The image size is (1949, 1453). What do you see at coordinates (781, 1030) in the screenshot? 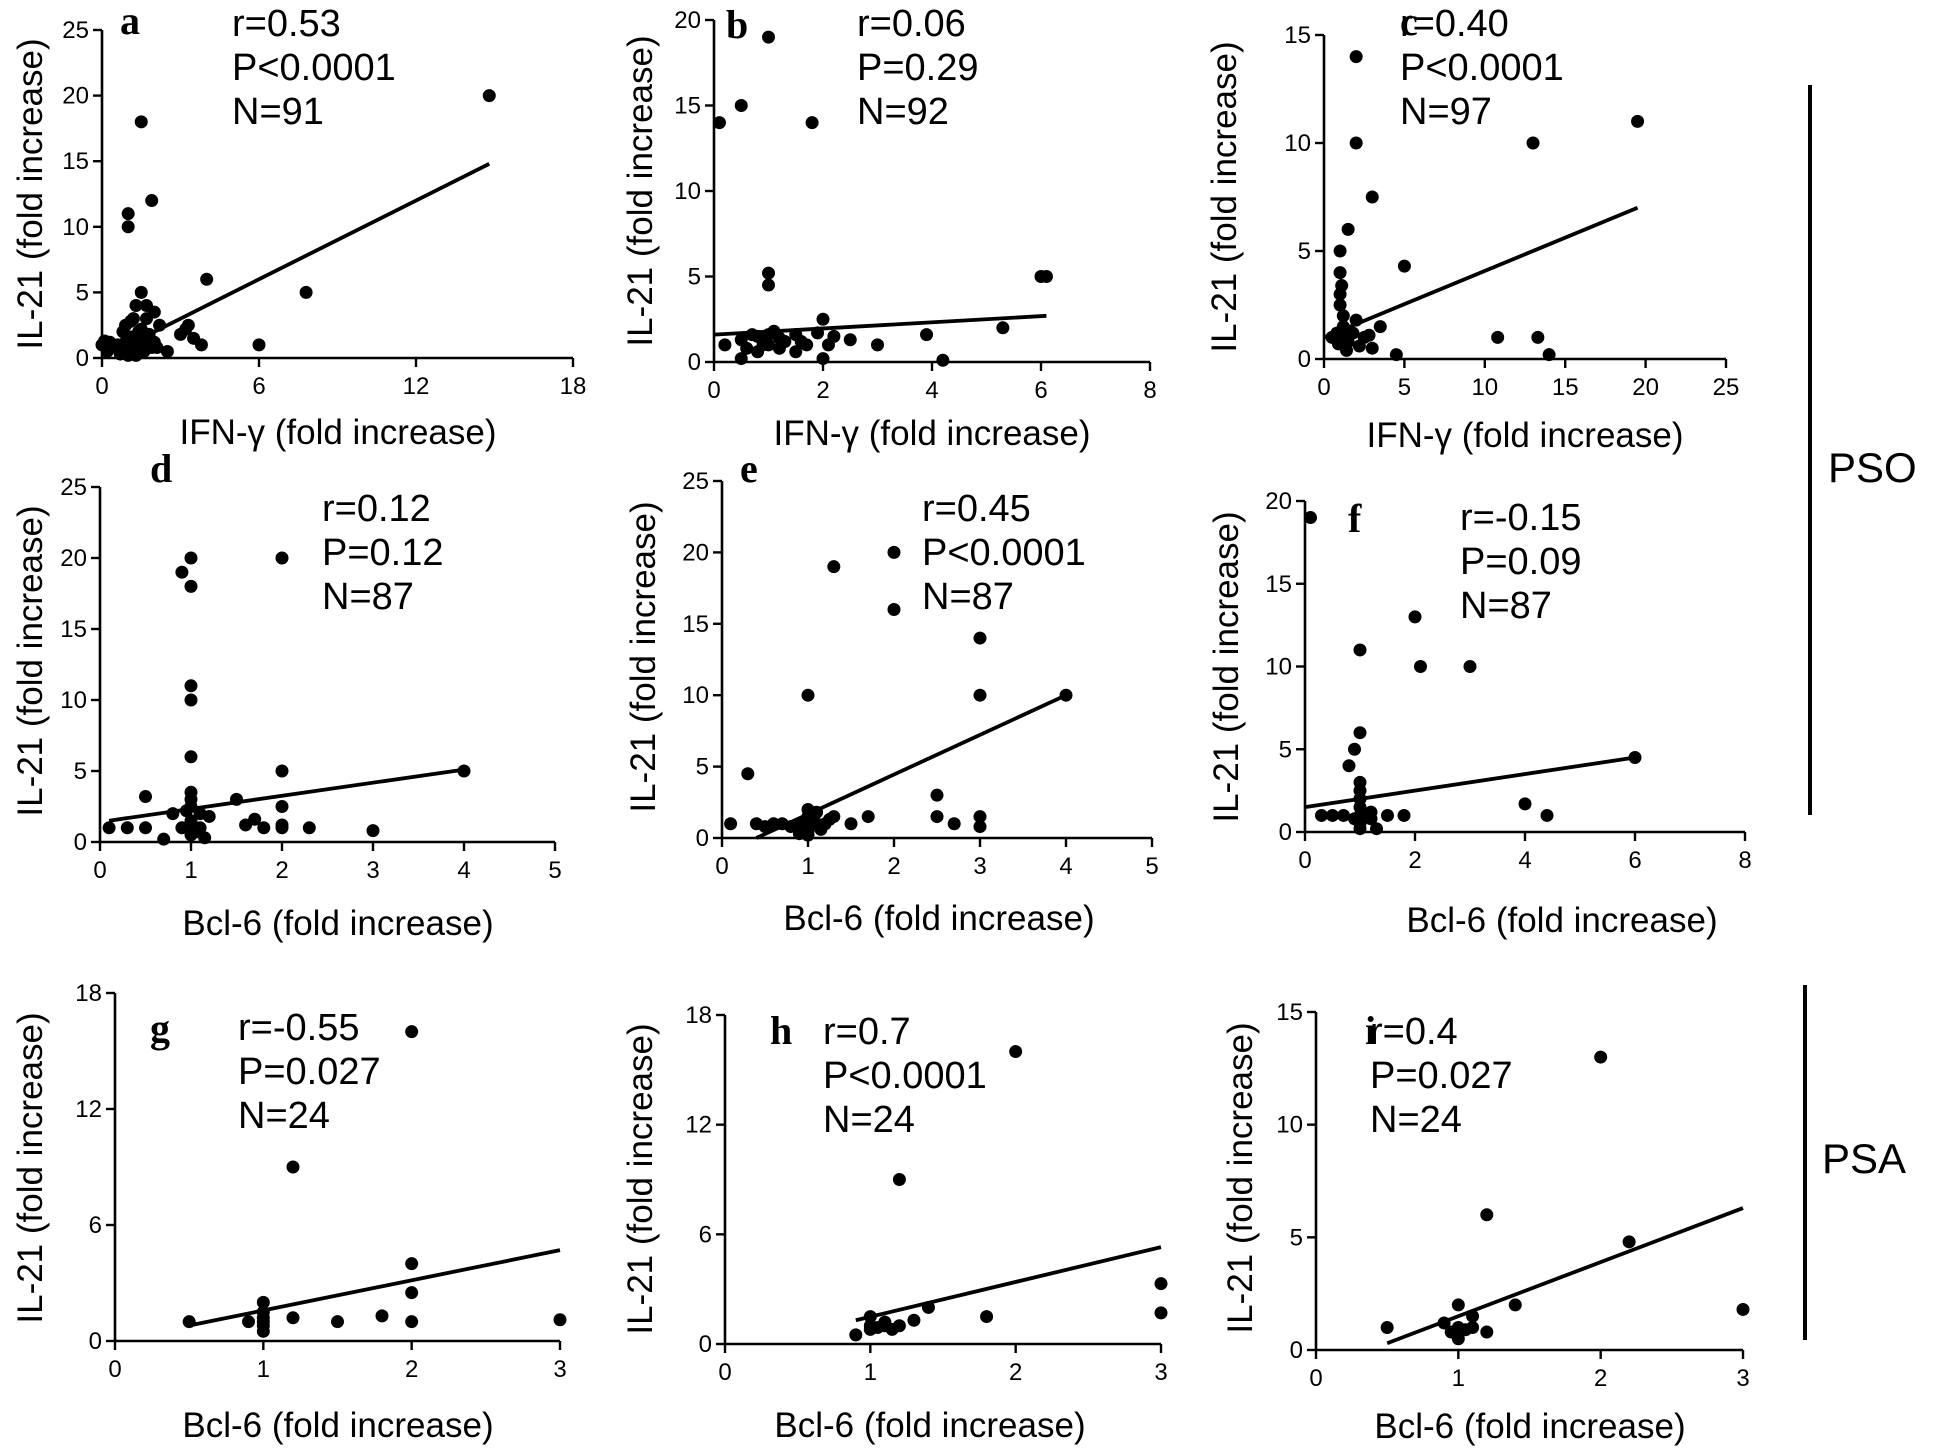
I see `panel-letter: h` at bounding box center [781, 1030].